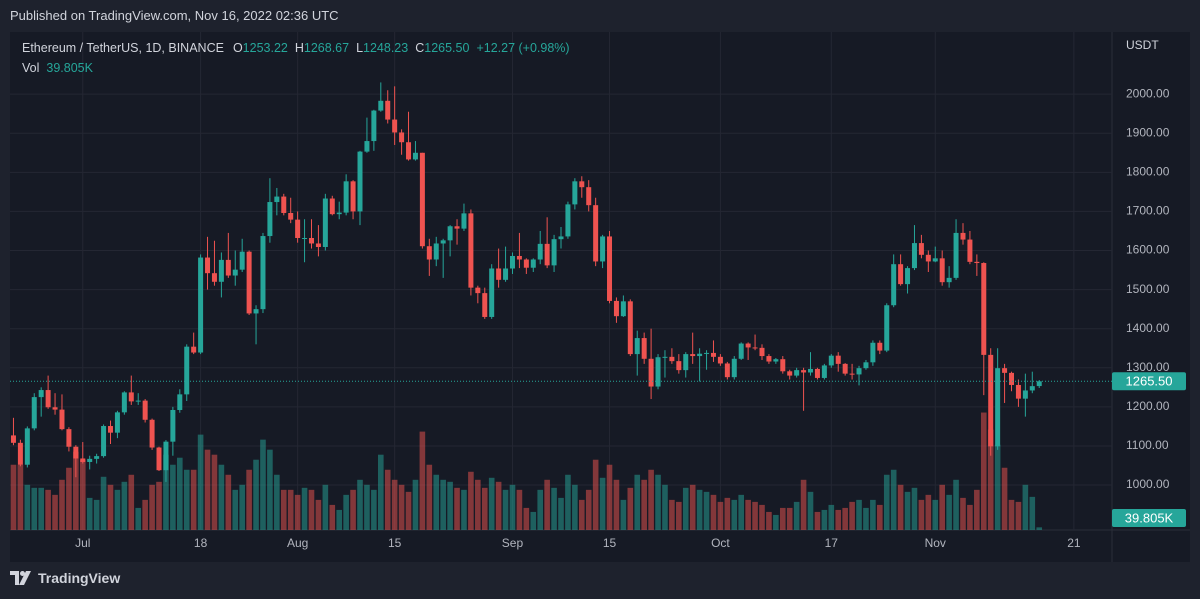 The height and width of the screenshot is (599, 1200). What do you see at coordinates (1142, 45) in the screenshot?
I see `axis-unit: USDT` at bounding box center [1142, 45].